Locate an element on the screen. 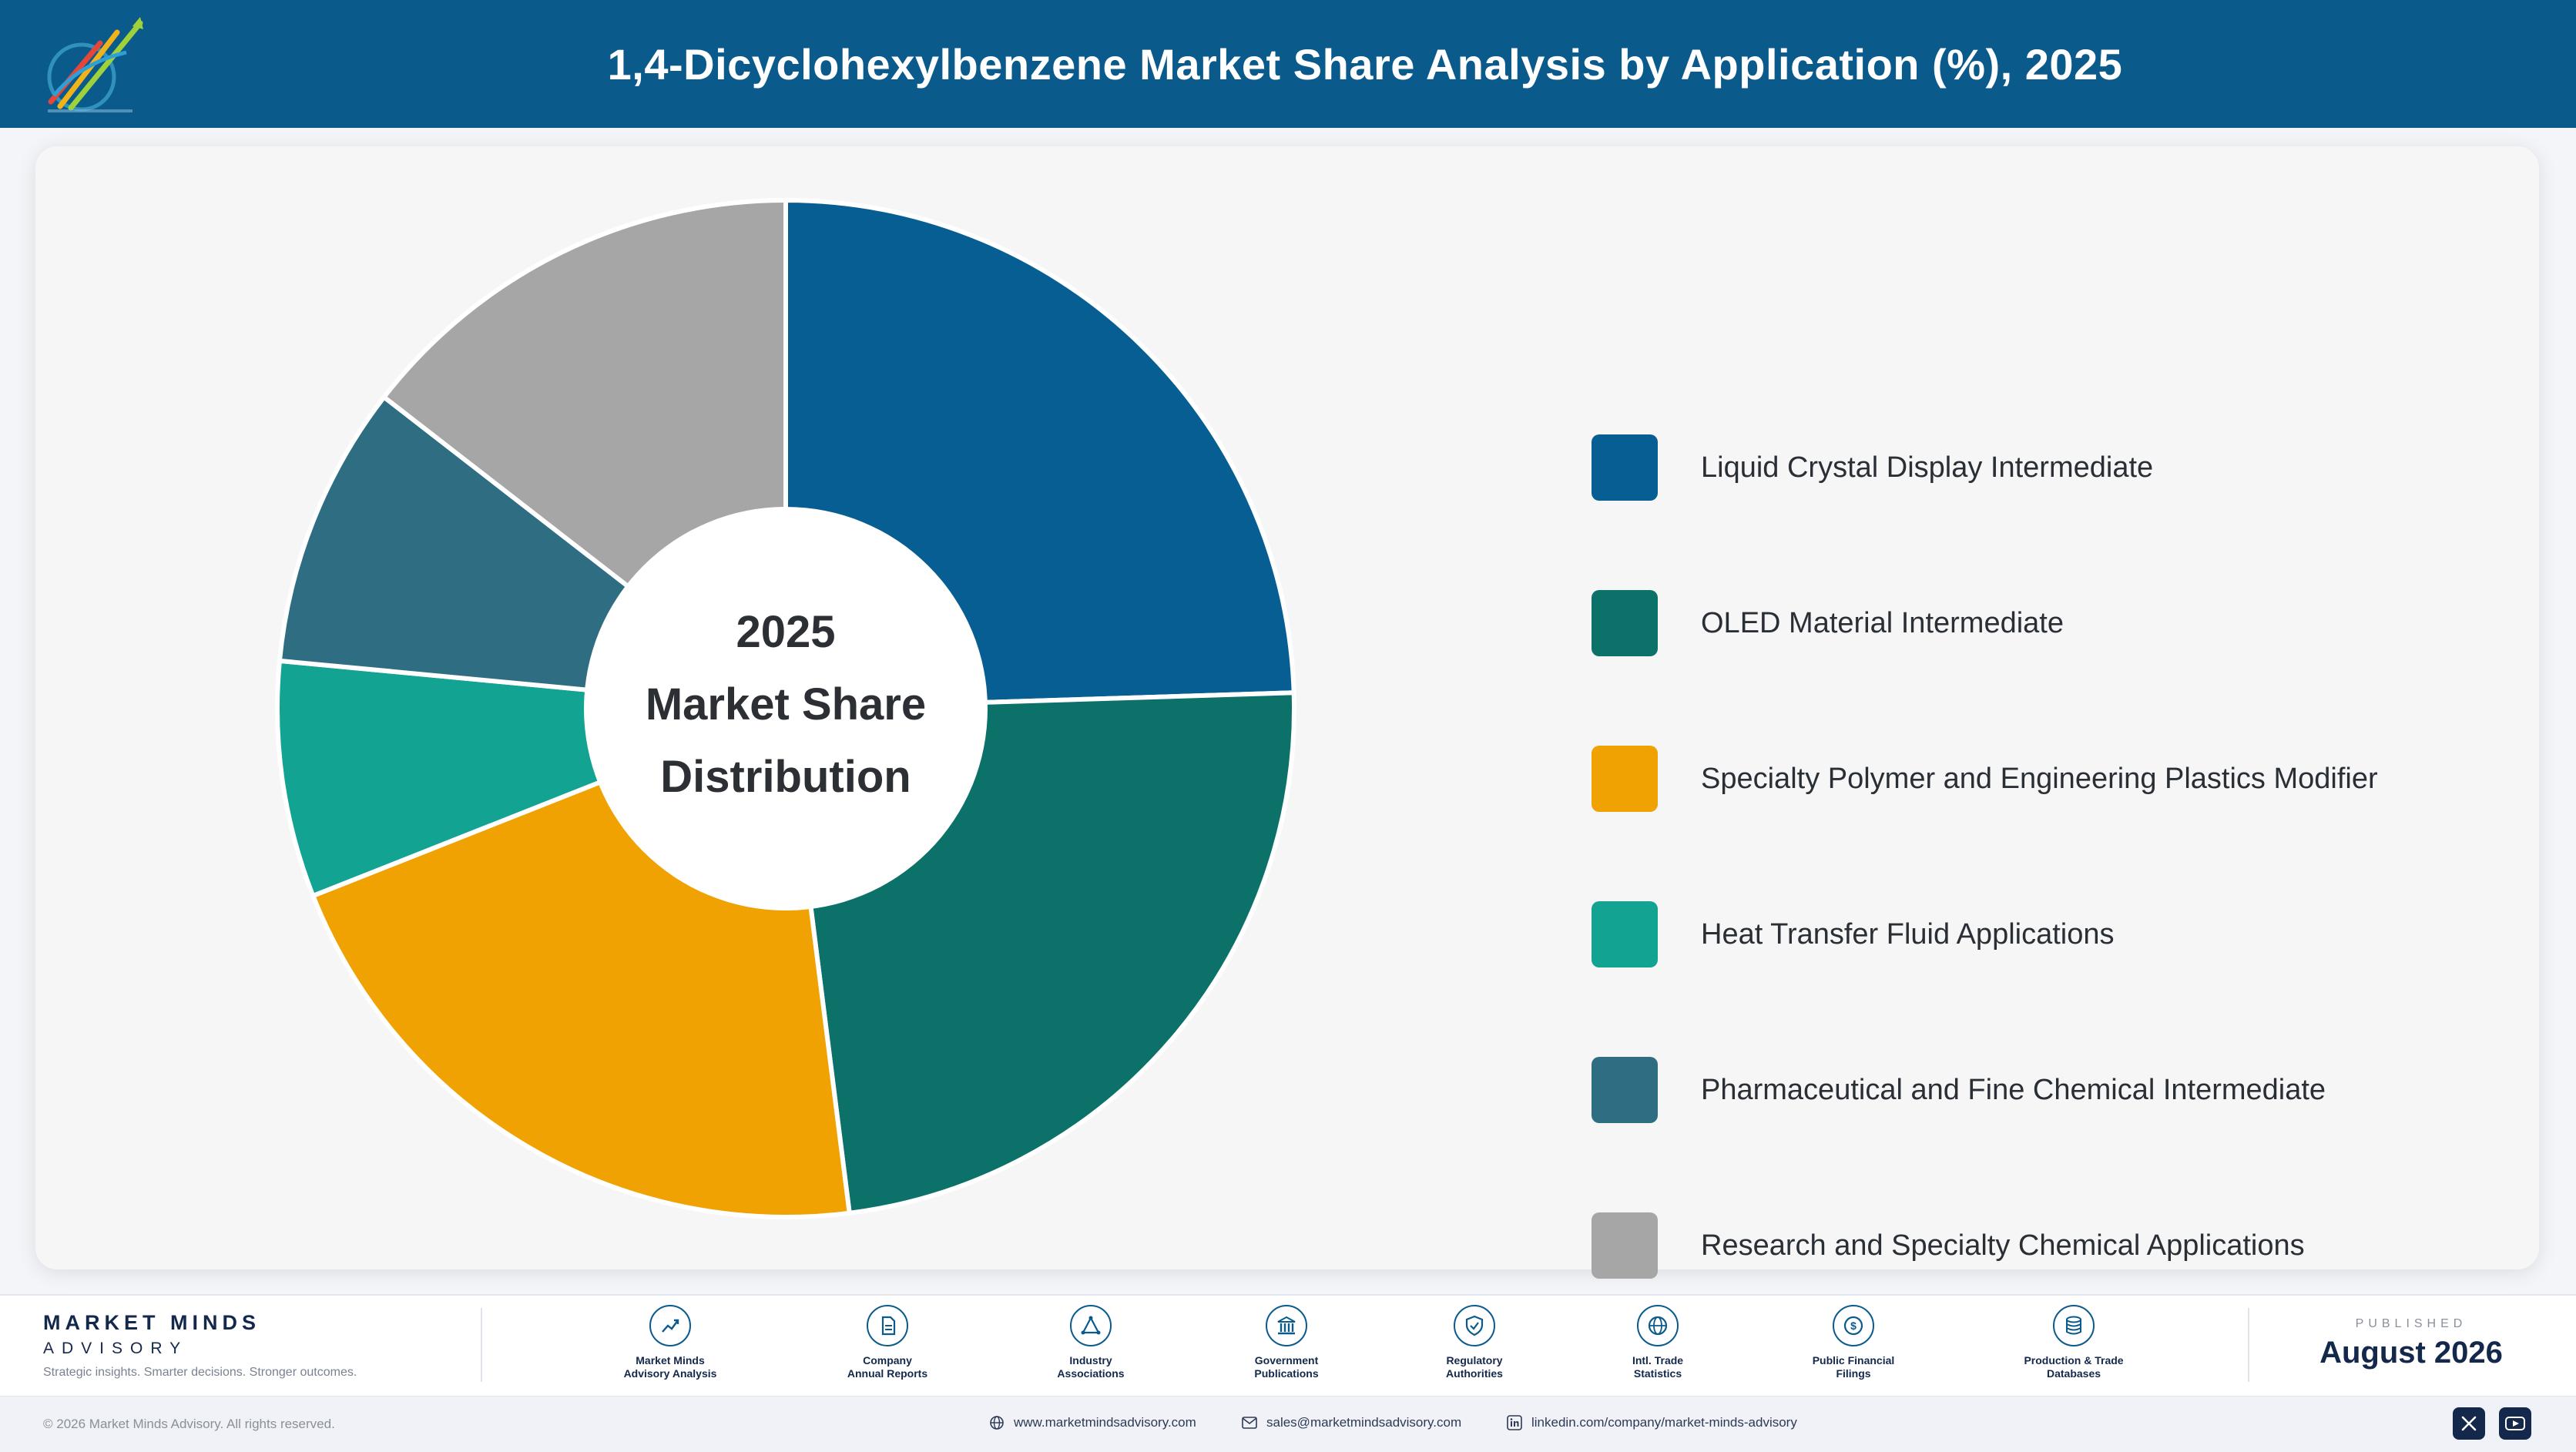 The height and width of the screenshot is (1452, 2576). source-label-line: Production & Trade is located at coordinates (2074, 1360).